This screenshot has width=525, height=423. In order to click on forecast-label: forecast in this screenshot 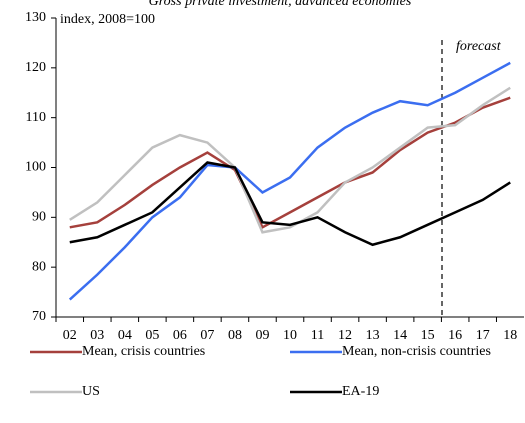, I will do `click(479, 46)`.